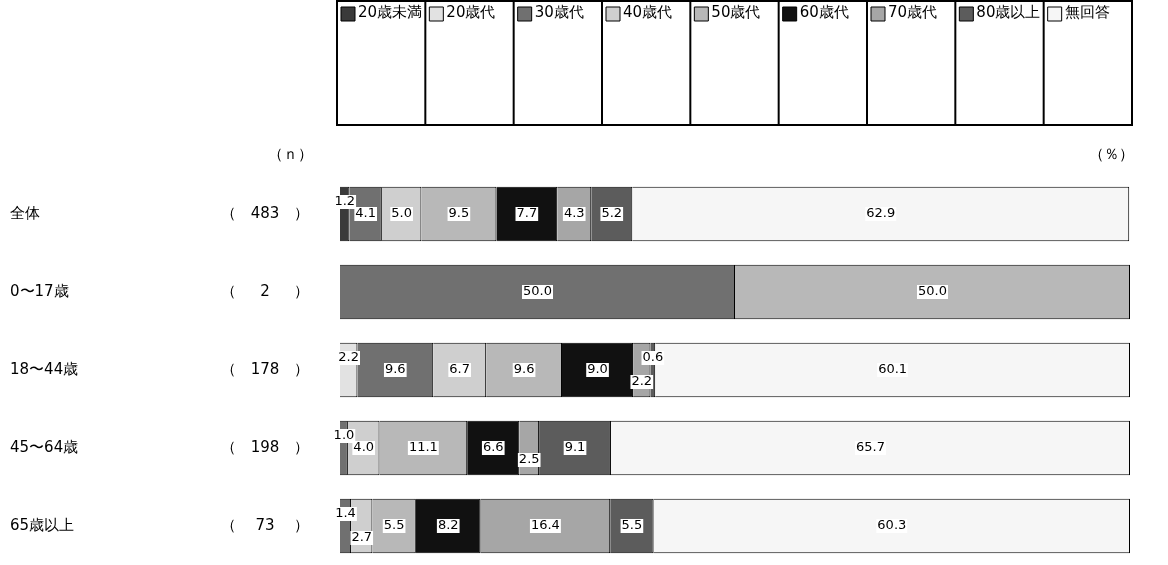 The width and height of the screenshot is (1168, 565). Describe the element at coordinates (42, 524) in the screenshot. I see `y-tick-label: 65歳以上` at that location.